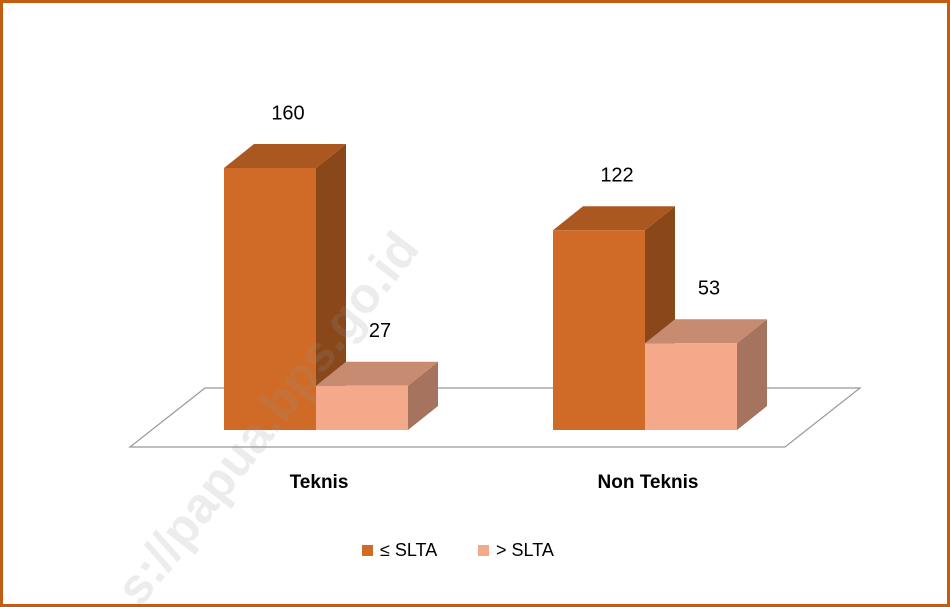 The image size is (950, 607). I want to click on legend-label: > SLTA, so click(525, 550).